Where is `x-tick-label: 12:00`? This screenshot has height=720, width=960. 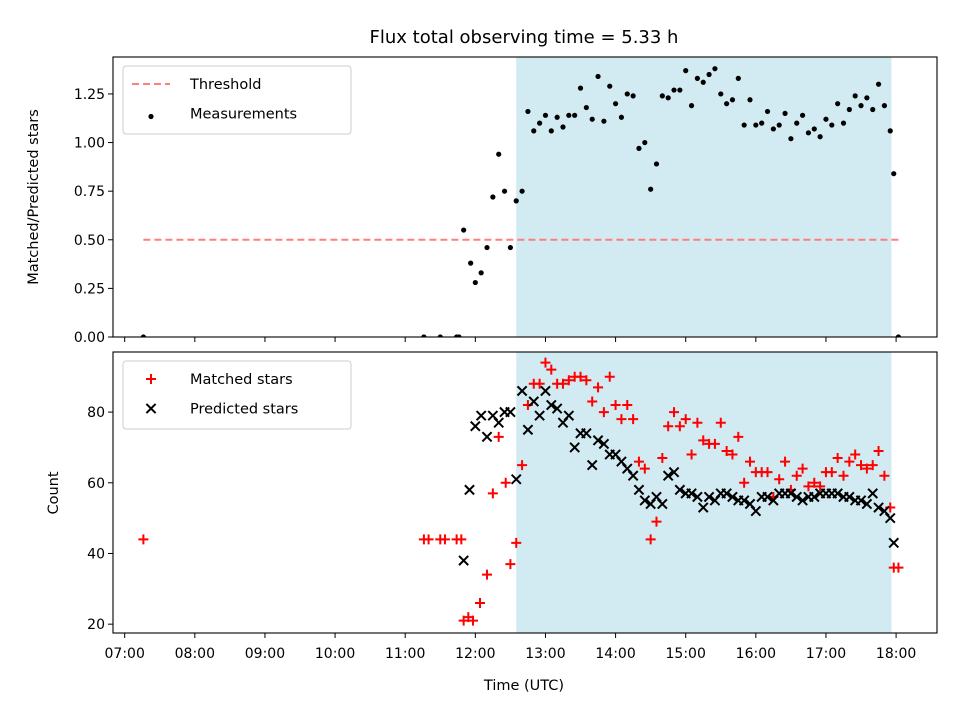
x-tick-label: 12:00 is located at coordinates (475, 654).